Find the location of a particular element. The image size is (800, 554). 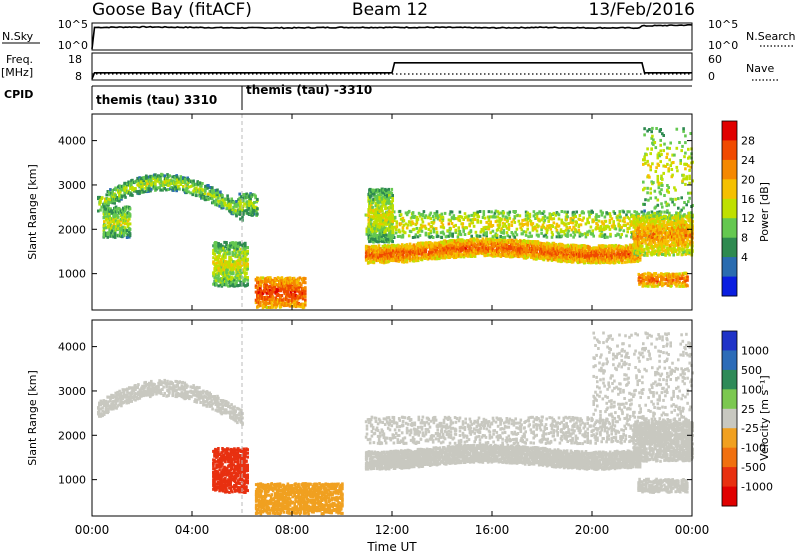

nsky-panel: N.Sky 10^5 10^0 10^5 10^0 N.Search is located at coordinates (399, 35).